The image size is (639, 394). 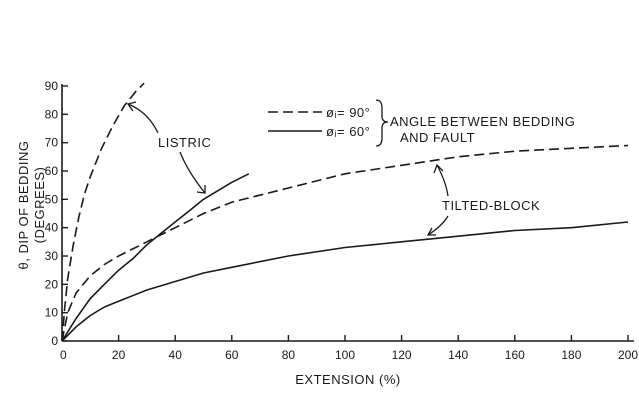 What do you see at coordinates (52, 228) in the screenshot?
I see `y-tick-label: 40` at bounding box center [52, 228].